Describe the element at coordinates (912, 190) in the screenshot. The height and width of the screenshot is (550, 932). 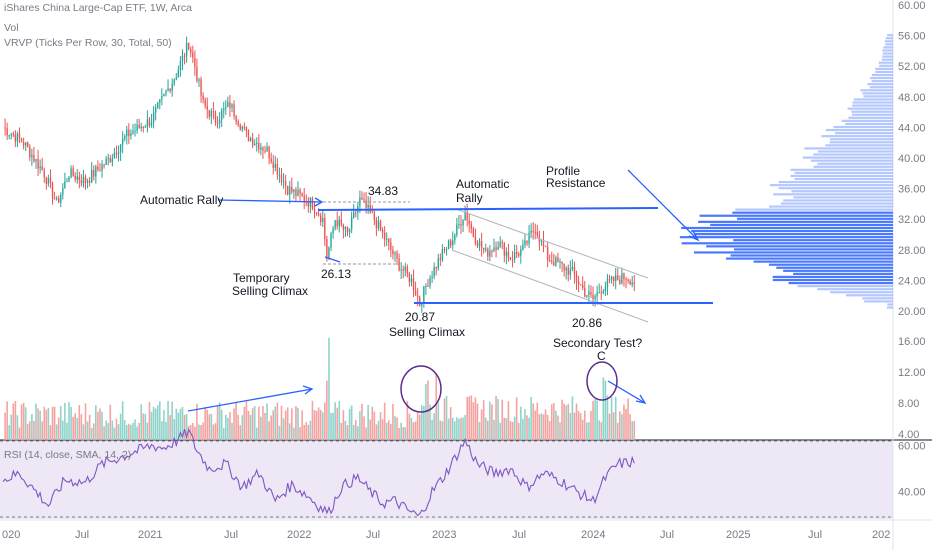
I see `price-tick-label: 36.00` at that location.